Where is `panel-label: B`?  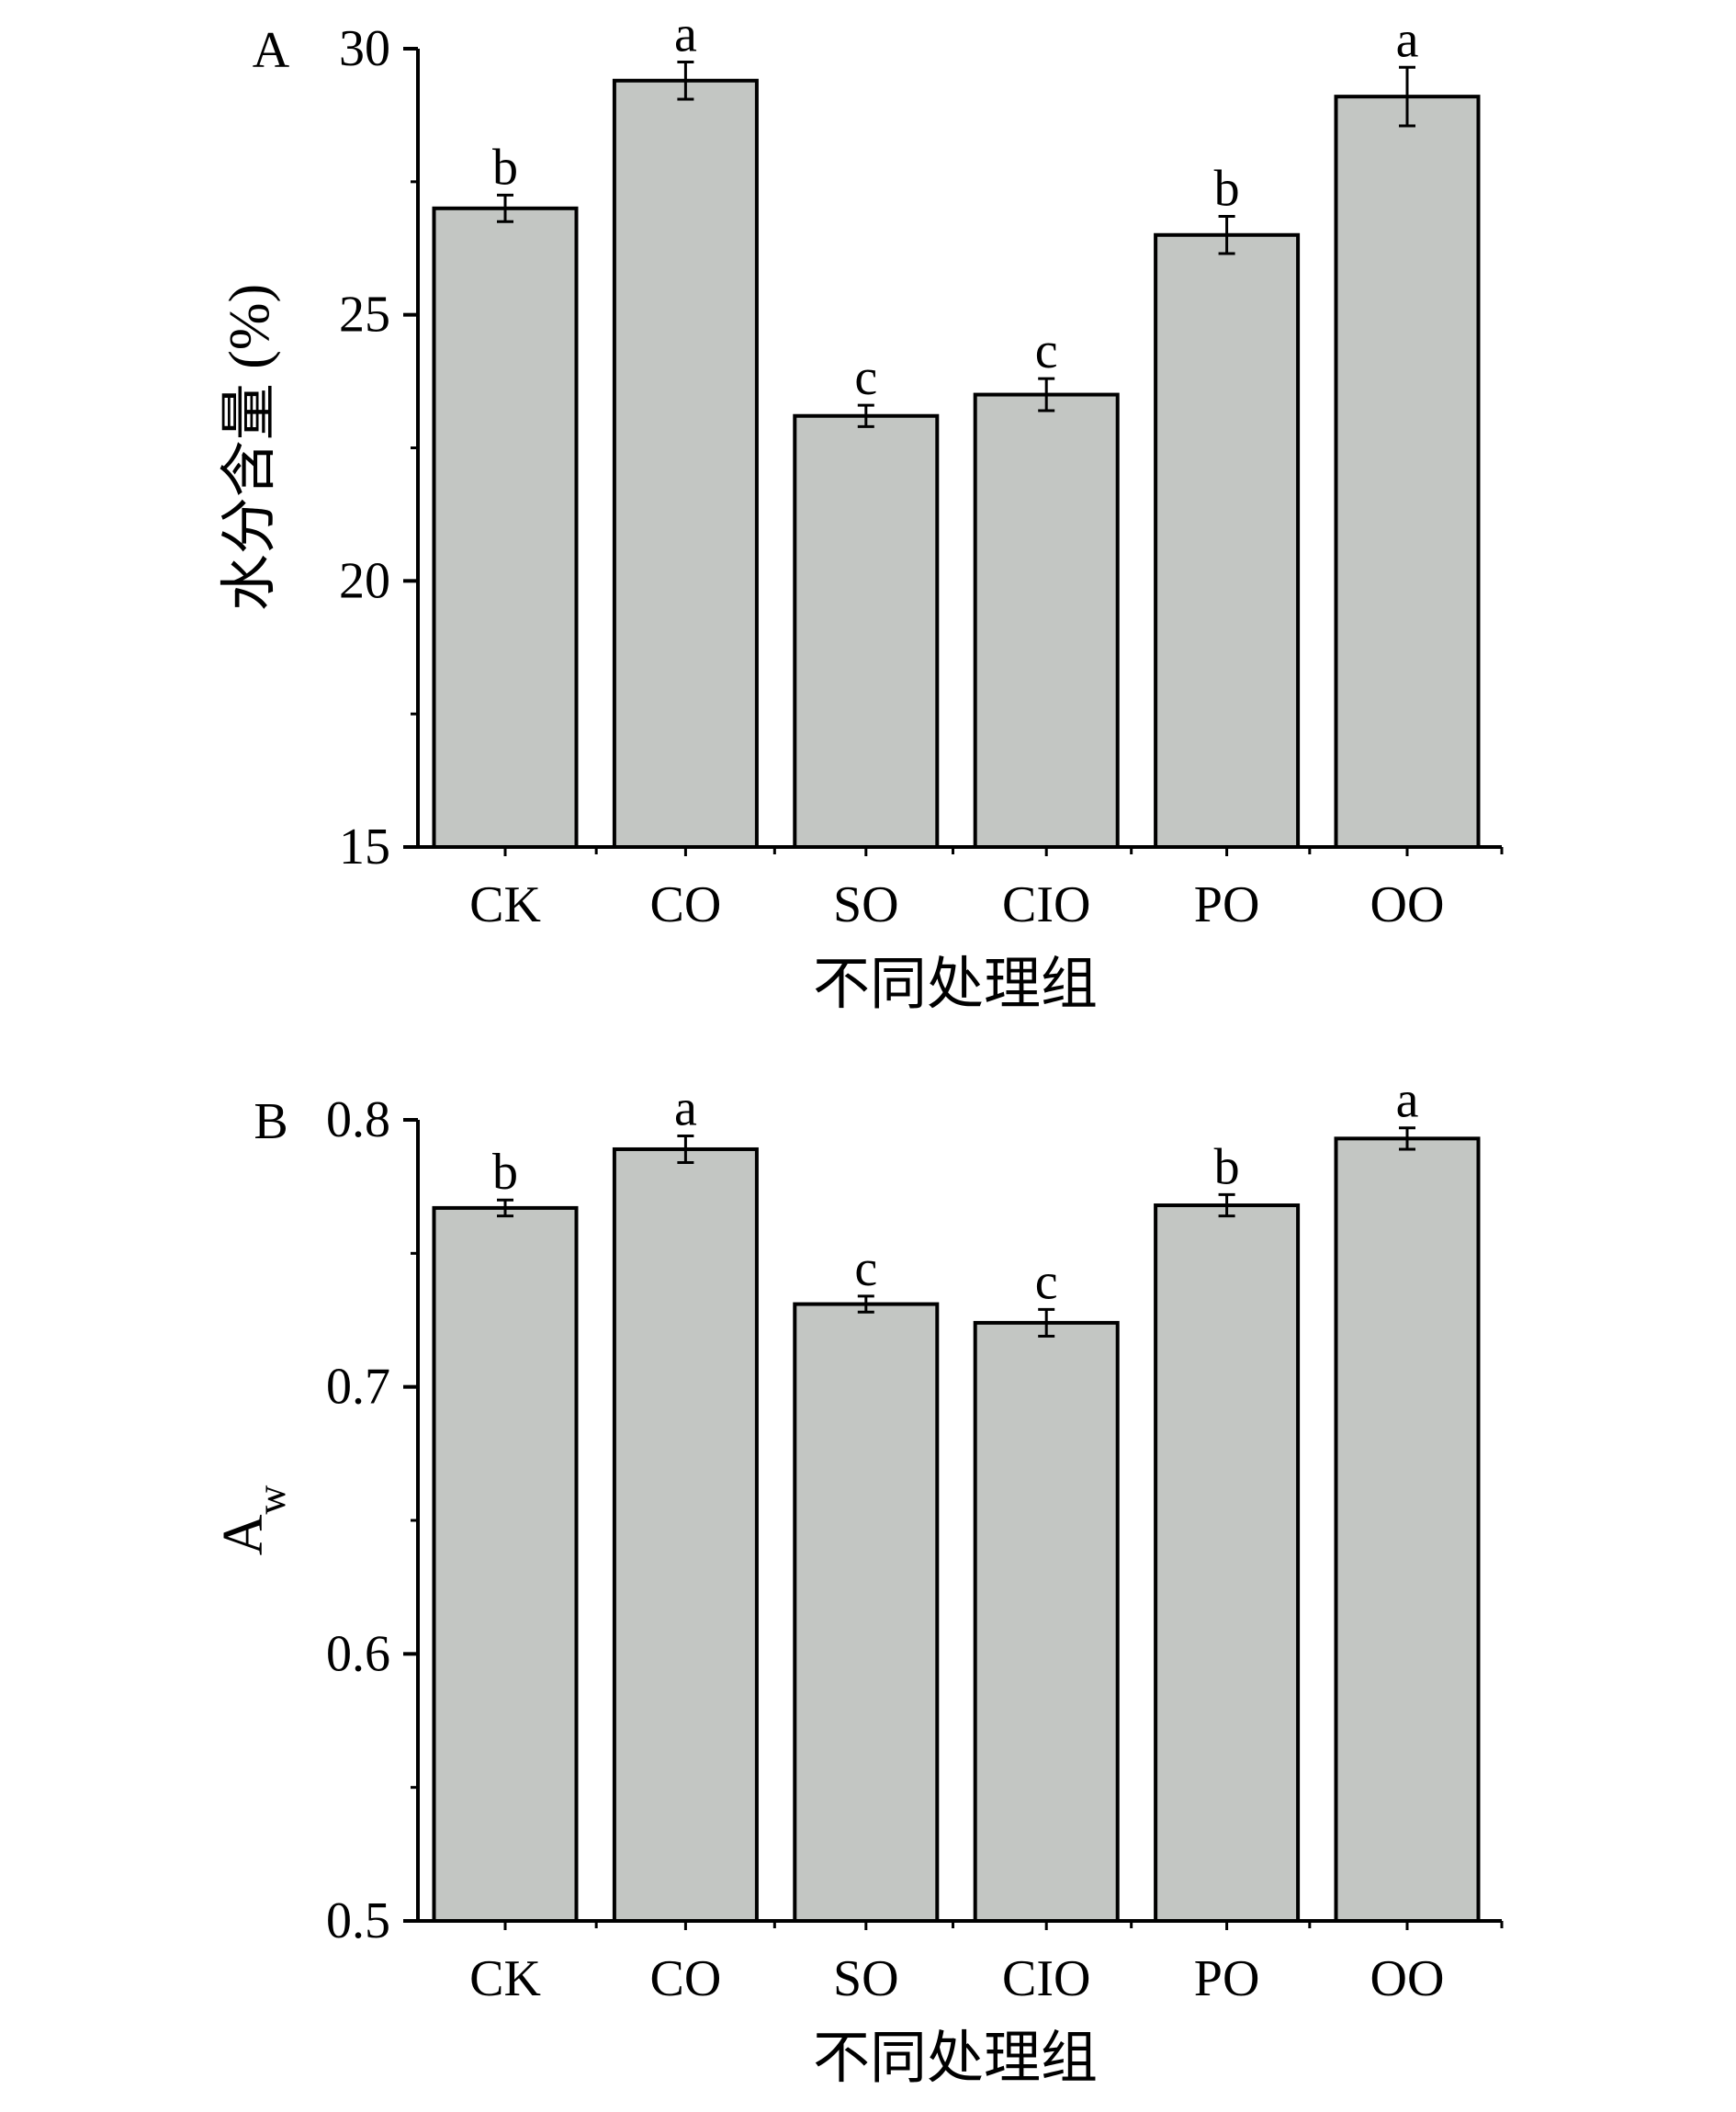 panel-label: B is located at coordinates (270, 1121).